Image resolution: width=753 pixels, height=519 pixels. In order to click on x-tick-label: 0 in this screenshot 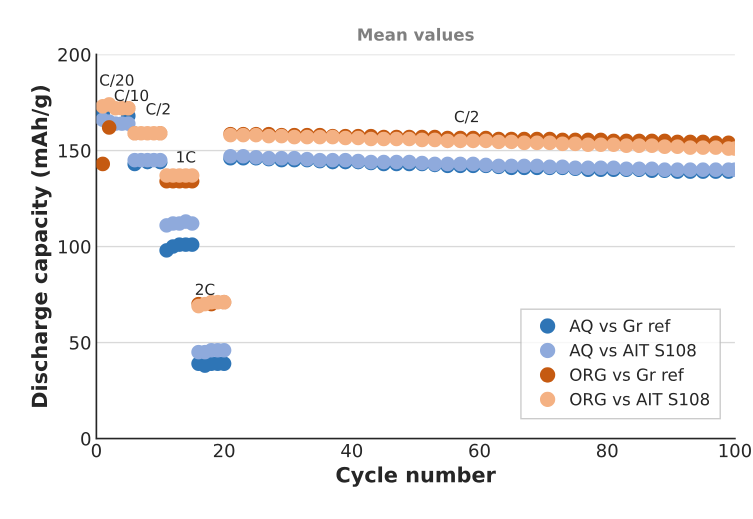, I will do `click(96, 451)`.